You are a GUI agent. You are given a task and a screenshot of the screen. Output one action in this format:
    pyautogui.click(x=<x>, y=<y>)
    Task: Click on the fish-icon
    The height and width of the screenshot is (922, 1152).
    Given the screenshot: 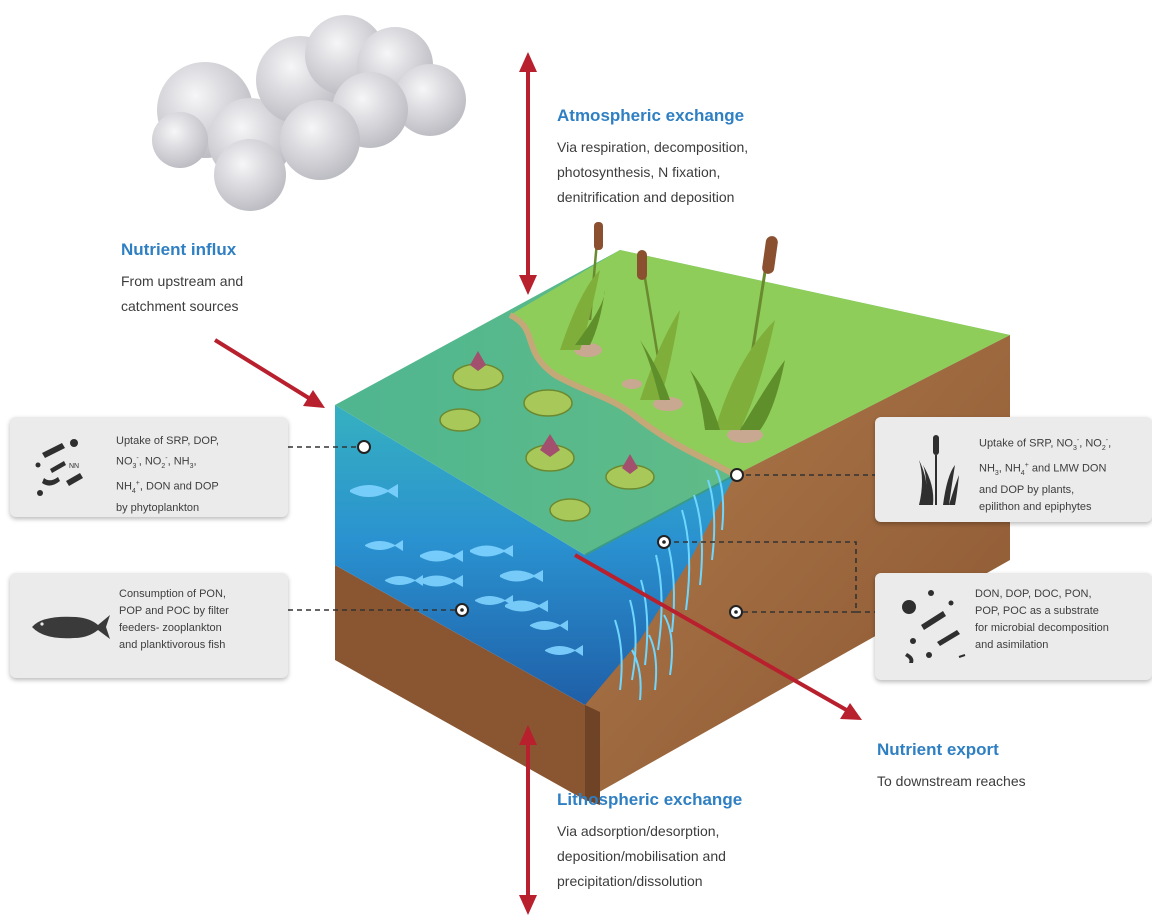 What is the action you would take?
    pyautogui.click(x=71, y=627)
    